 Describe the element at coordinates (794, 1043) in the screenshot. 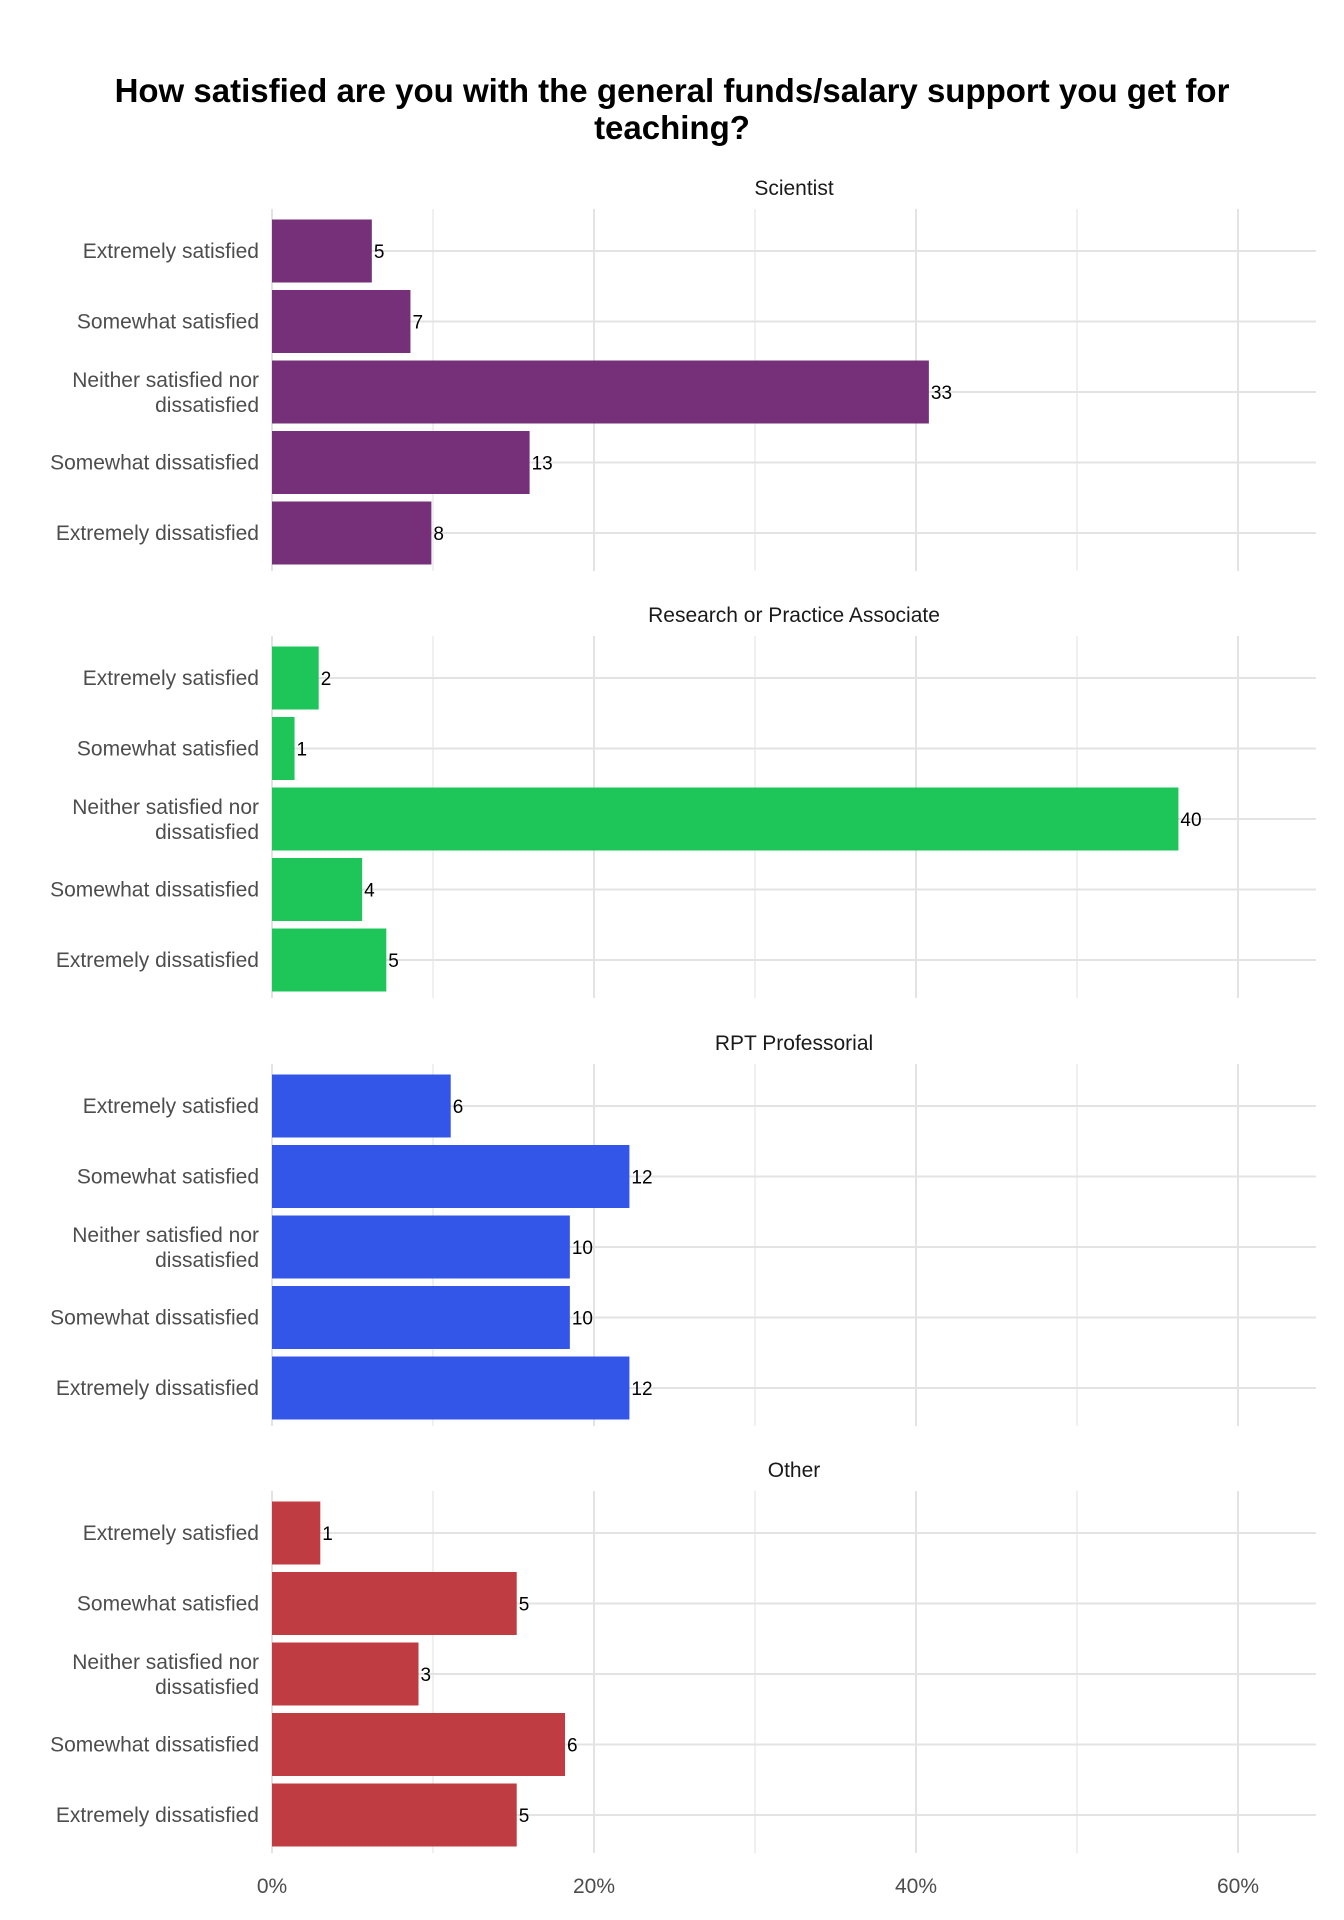

I see `facet-label: RPT Professorial` at that location.